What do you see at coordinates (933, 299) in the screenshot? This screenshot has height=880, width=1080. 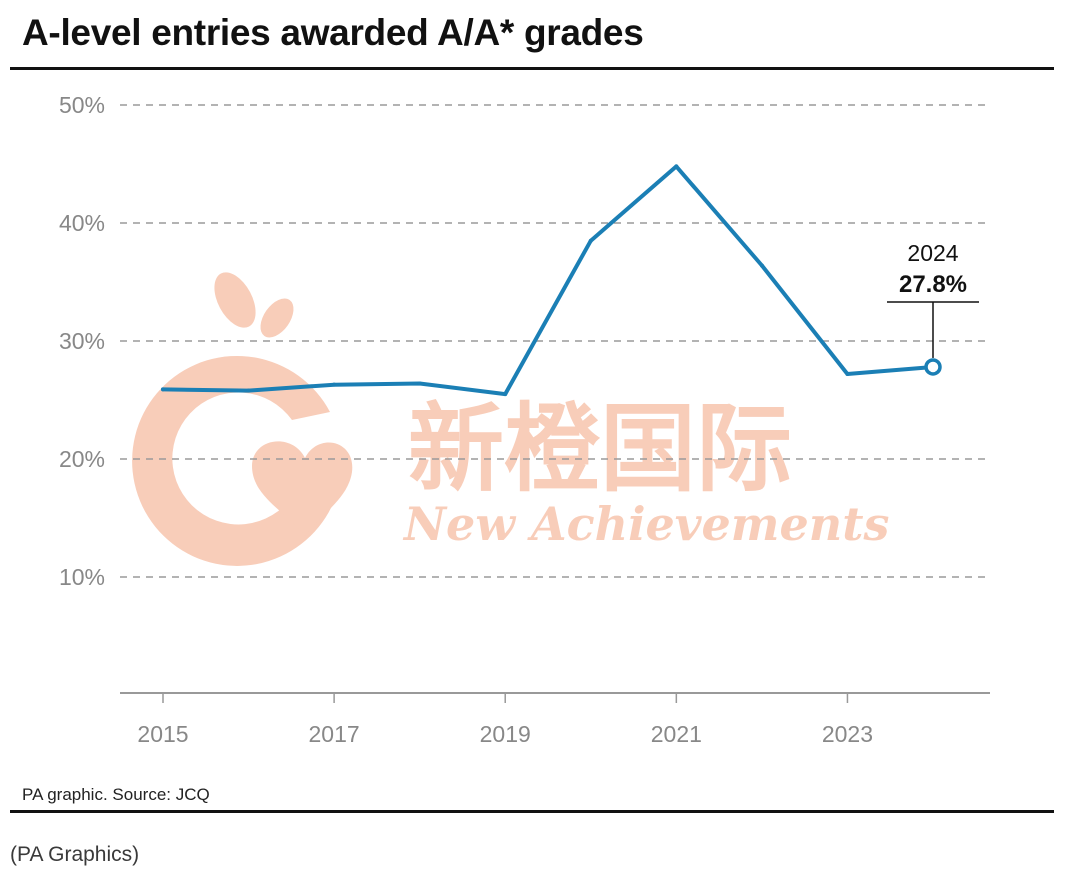 I see `annotation: 2024 27.8%` at bounding box center [933, 299].